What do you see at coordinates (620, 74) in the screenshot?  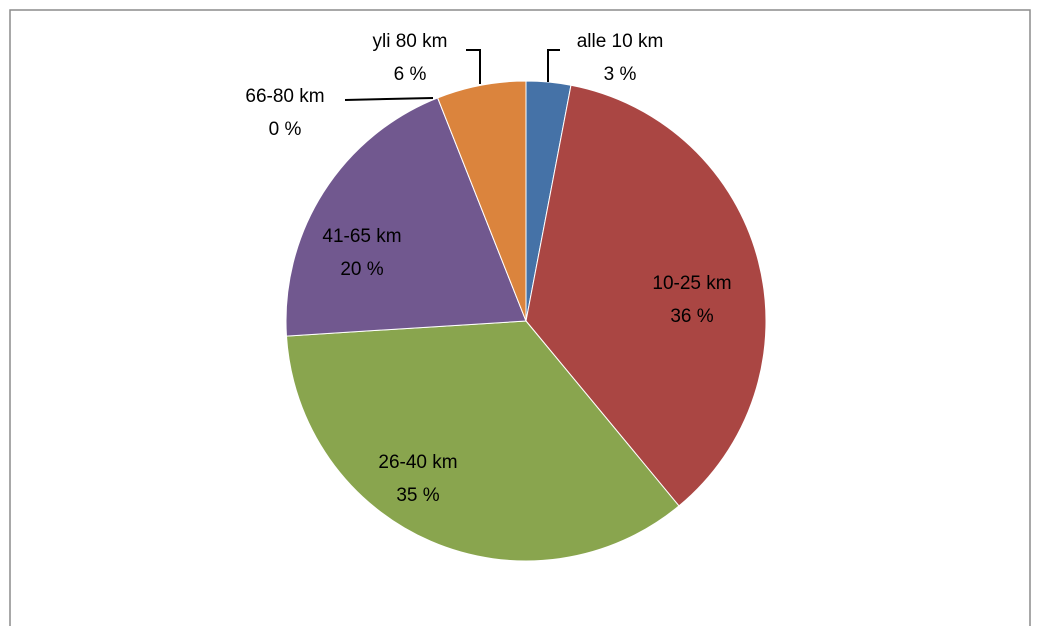 I see `value-label: 3 %` at bounding box center [620, 74].